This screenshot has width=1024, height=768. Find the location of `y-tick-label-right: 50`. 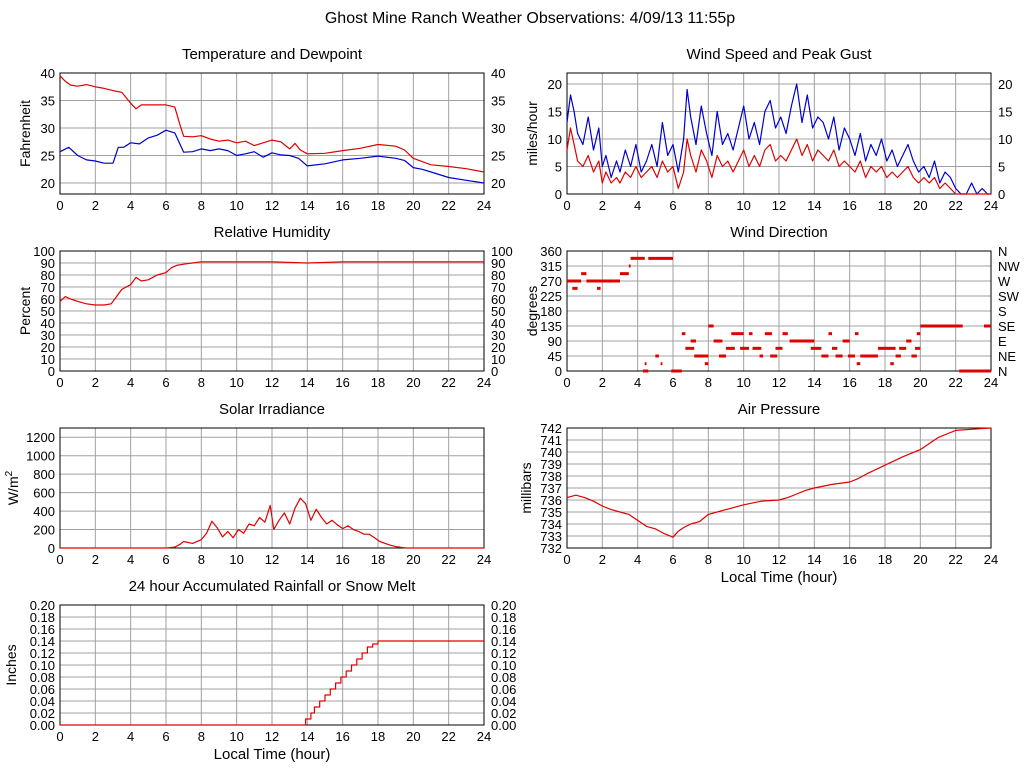

y-tick-label-right: 50 is located at coordinates (498, 311).